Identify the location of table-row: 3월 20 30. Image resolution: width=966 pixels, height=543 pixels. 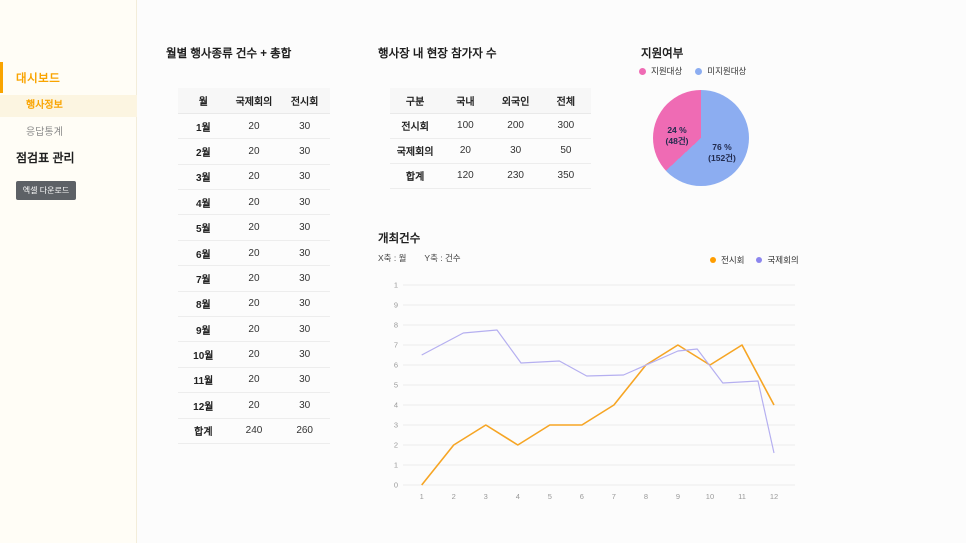
(254, 177).